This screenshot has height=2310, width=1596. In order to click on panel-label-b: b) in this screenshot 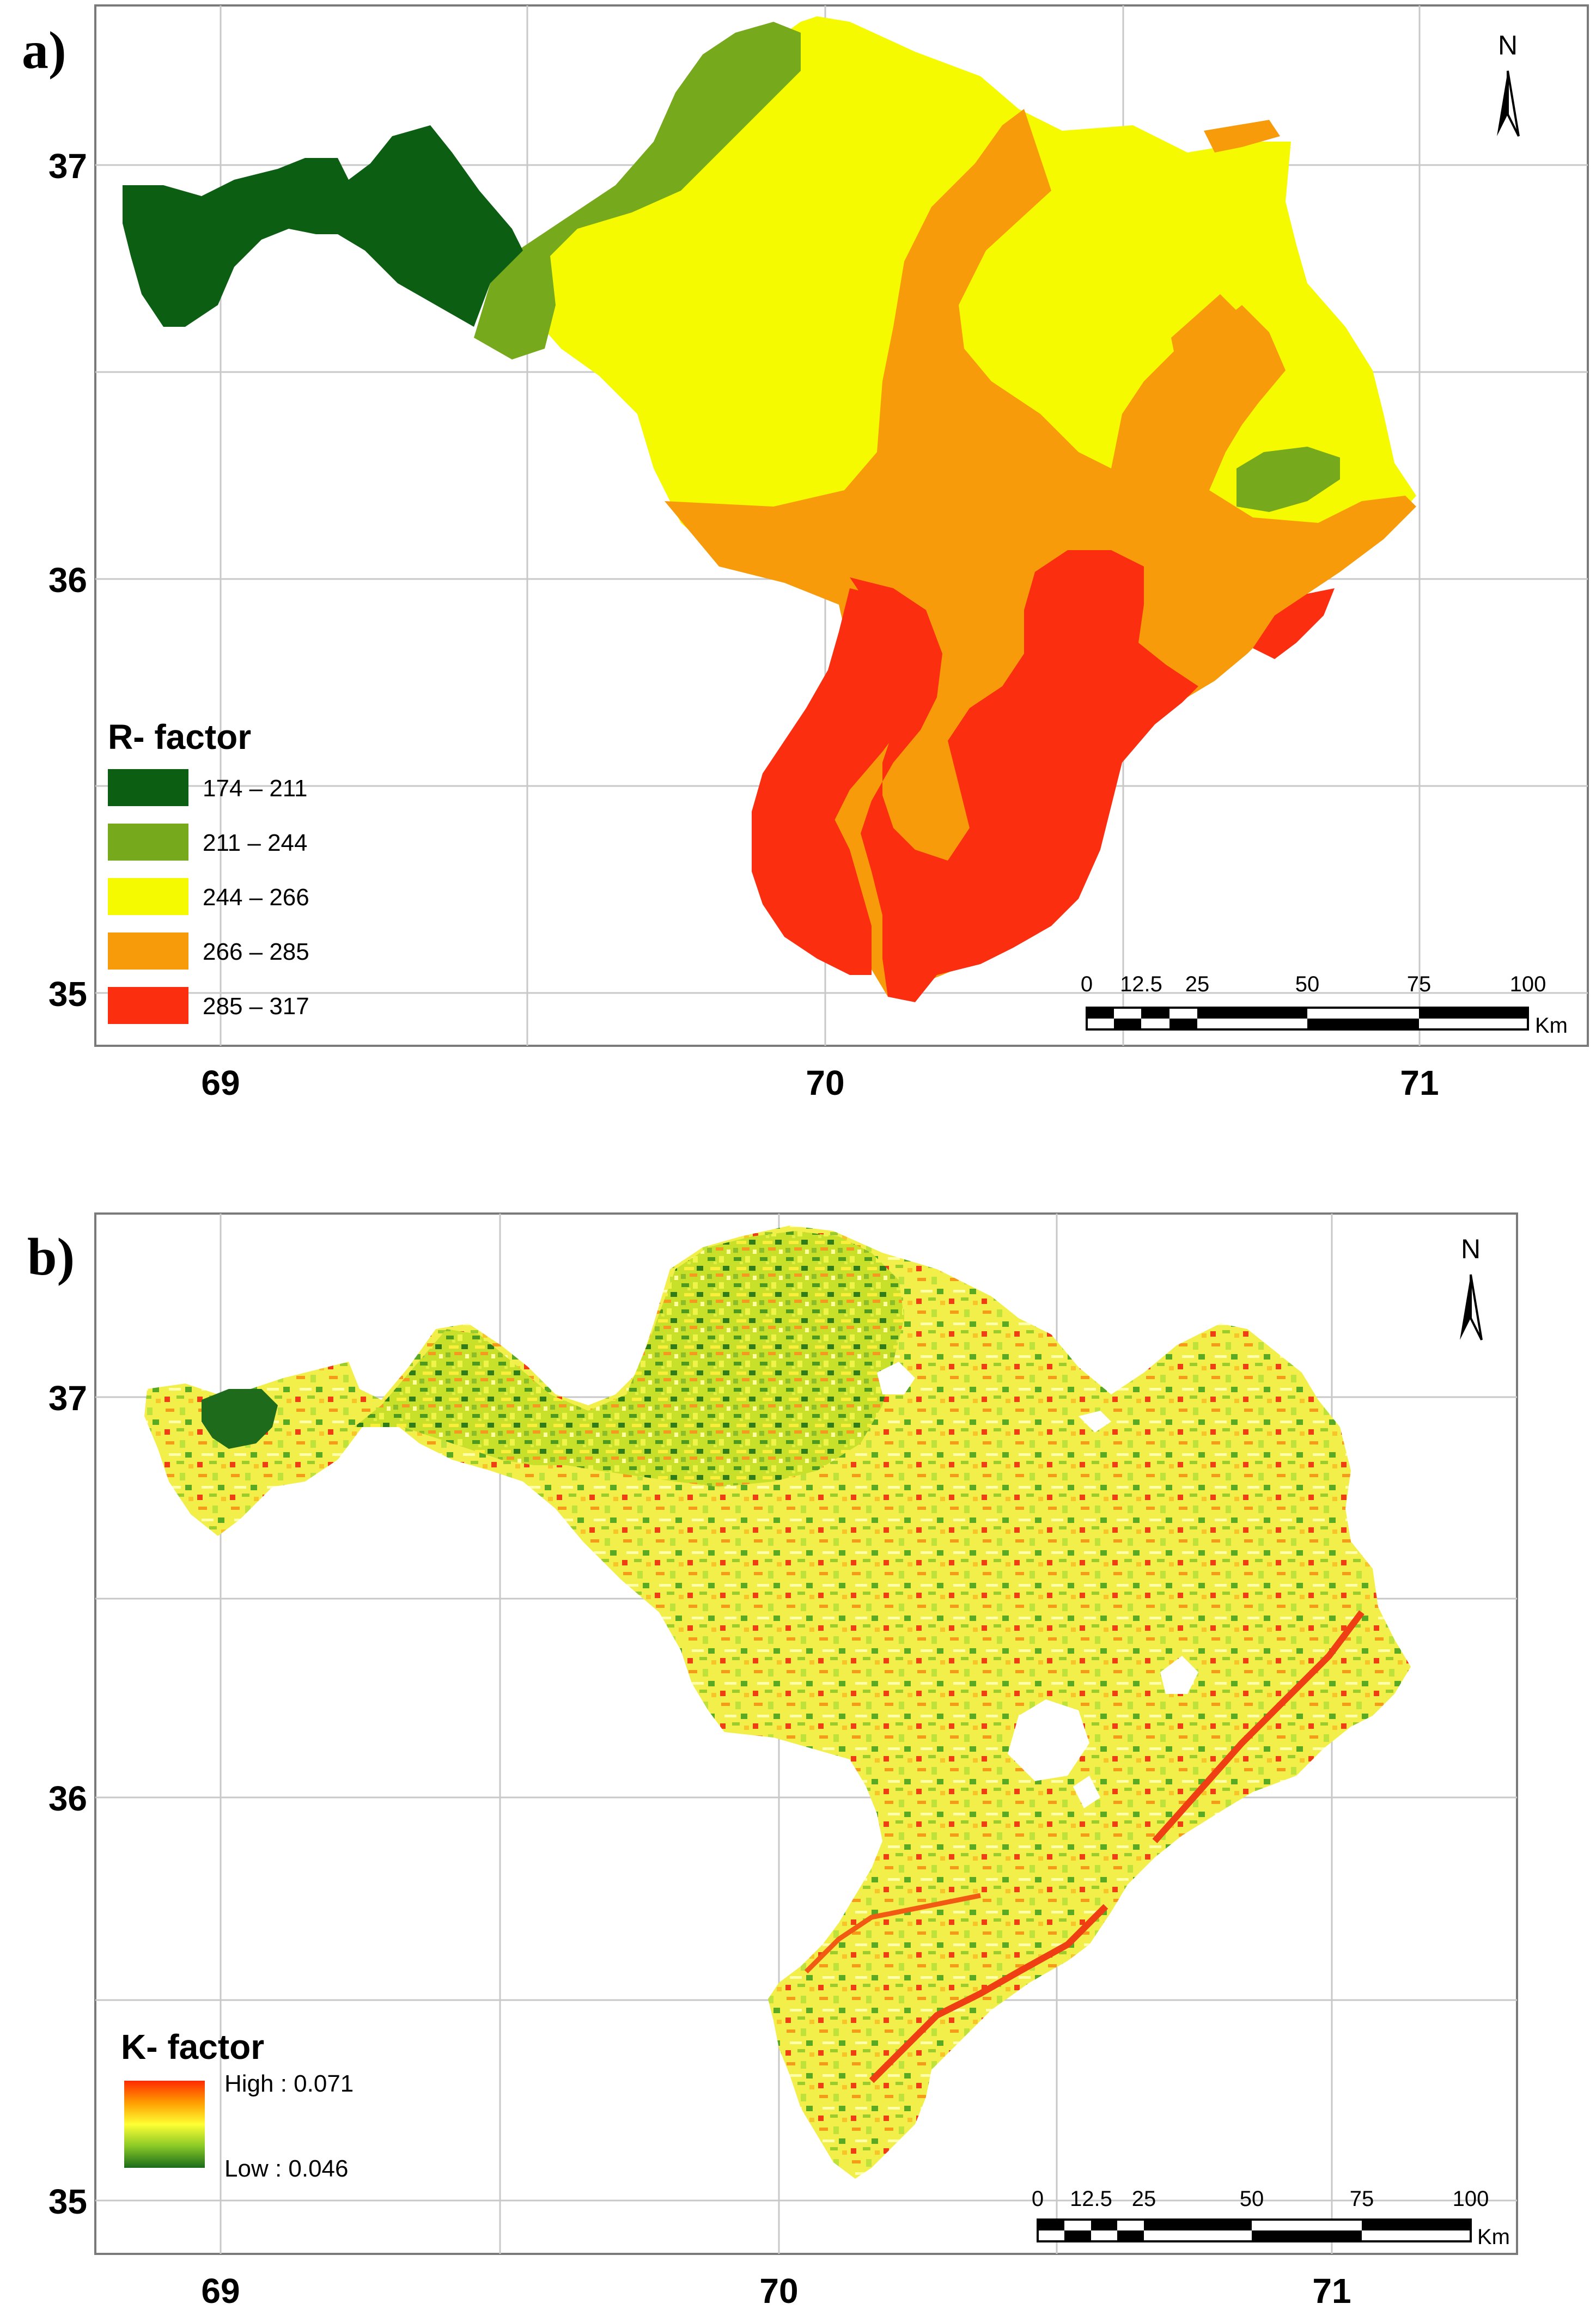, I will do `click(51, 1257)`.